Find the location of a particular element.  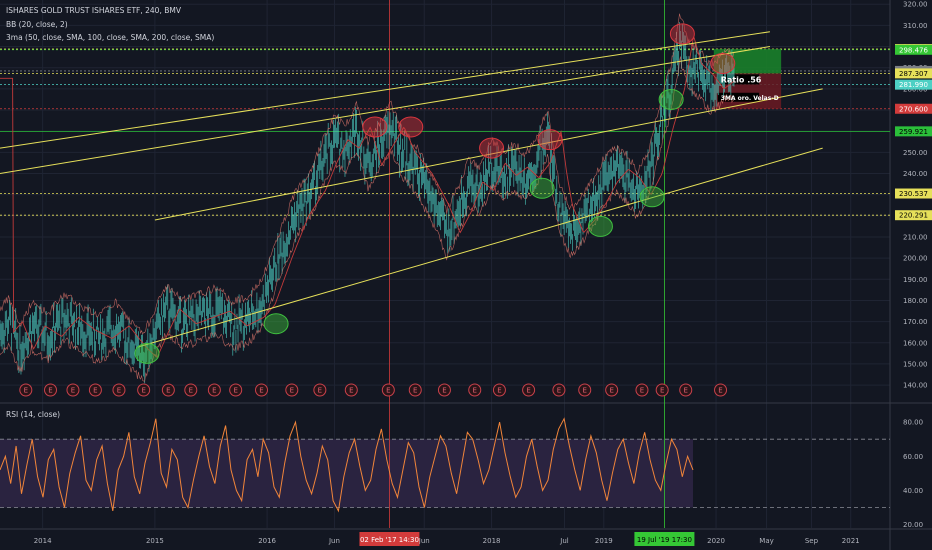

ratio-label-bg is located at coordinates (738, 79).